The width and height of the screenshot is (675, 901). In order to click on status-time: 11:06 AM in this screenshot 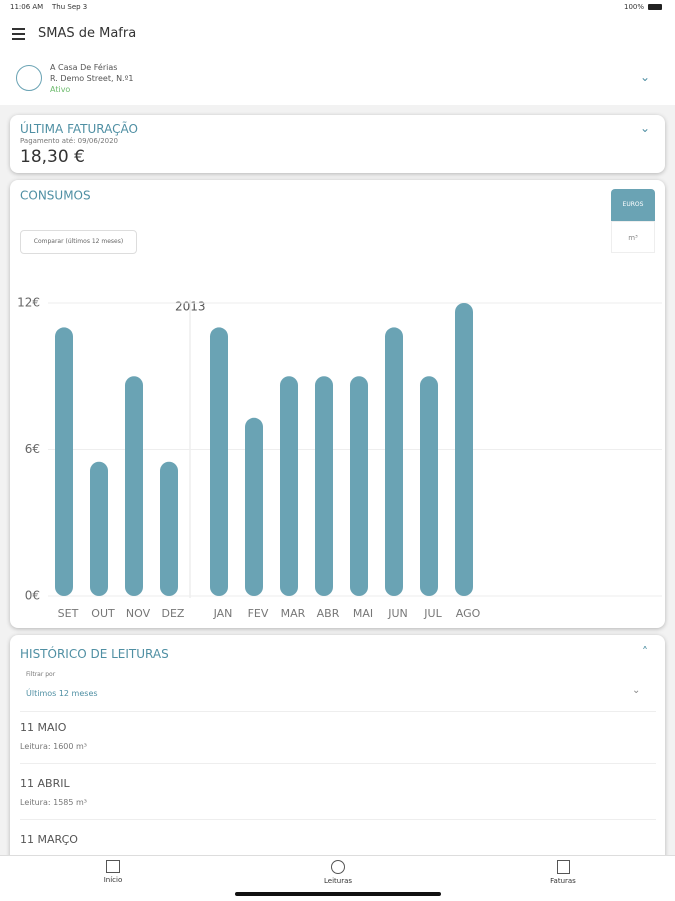, I will do `click(27, 7)`.